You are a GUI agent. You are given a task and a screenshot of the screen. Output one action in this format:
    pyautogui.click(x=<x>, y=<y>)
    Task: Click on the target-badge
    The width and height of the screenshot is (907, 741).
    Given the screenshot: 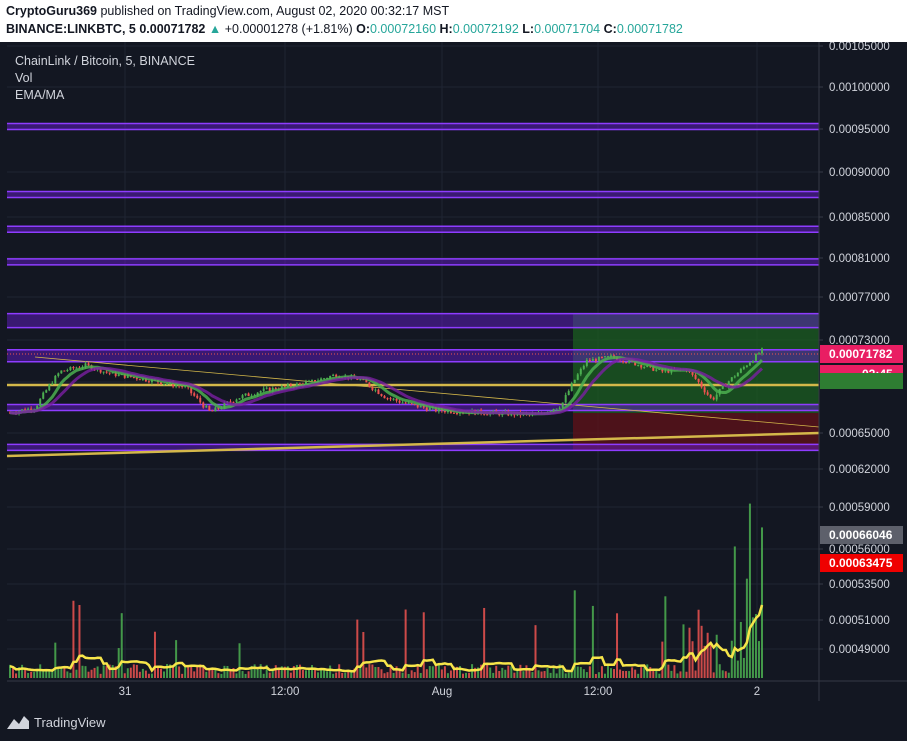 What is the action you would take?
    pyautogui.click(x=861, y=381)
    